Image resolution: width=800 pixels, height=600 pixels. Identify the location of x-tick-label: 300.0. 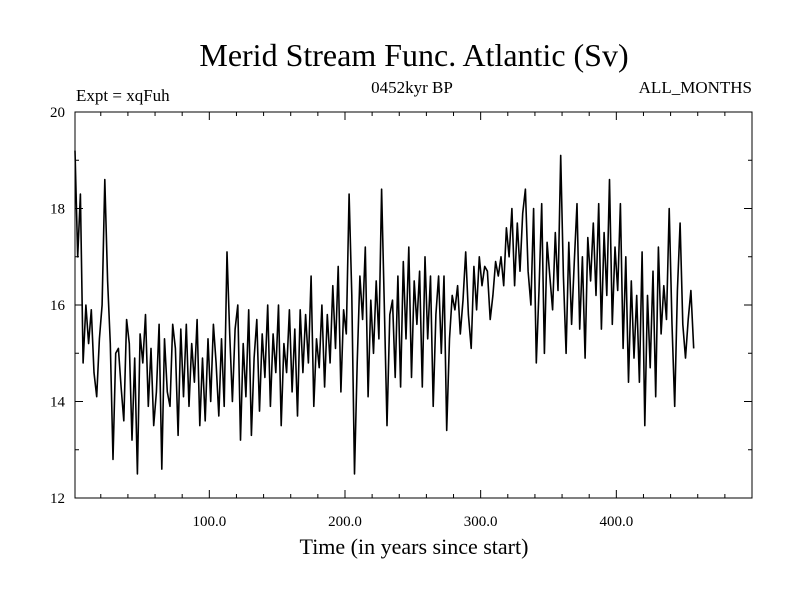
(481, 522).